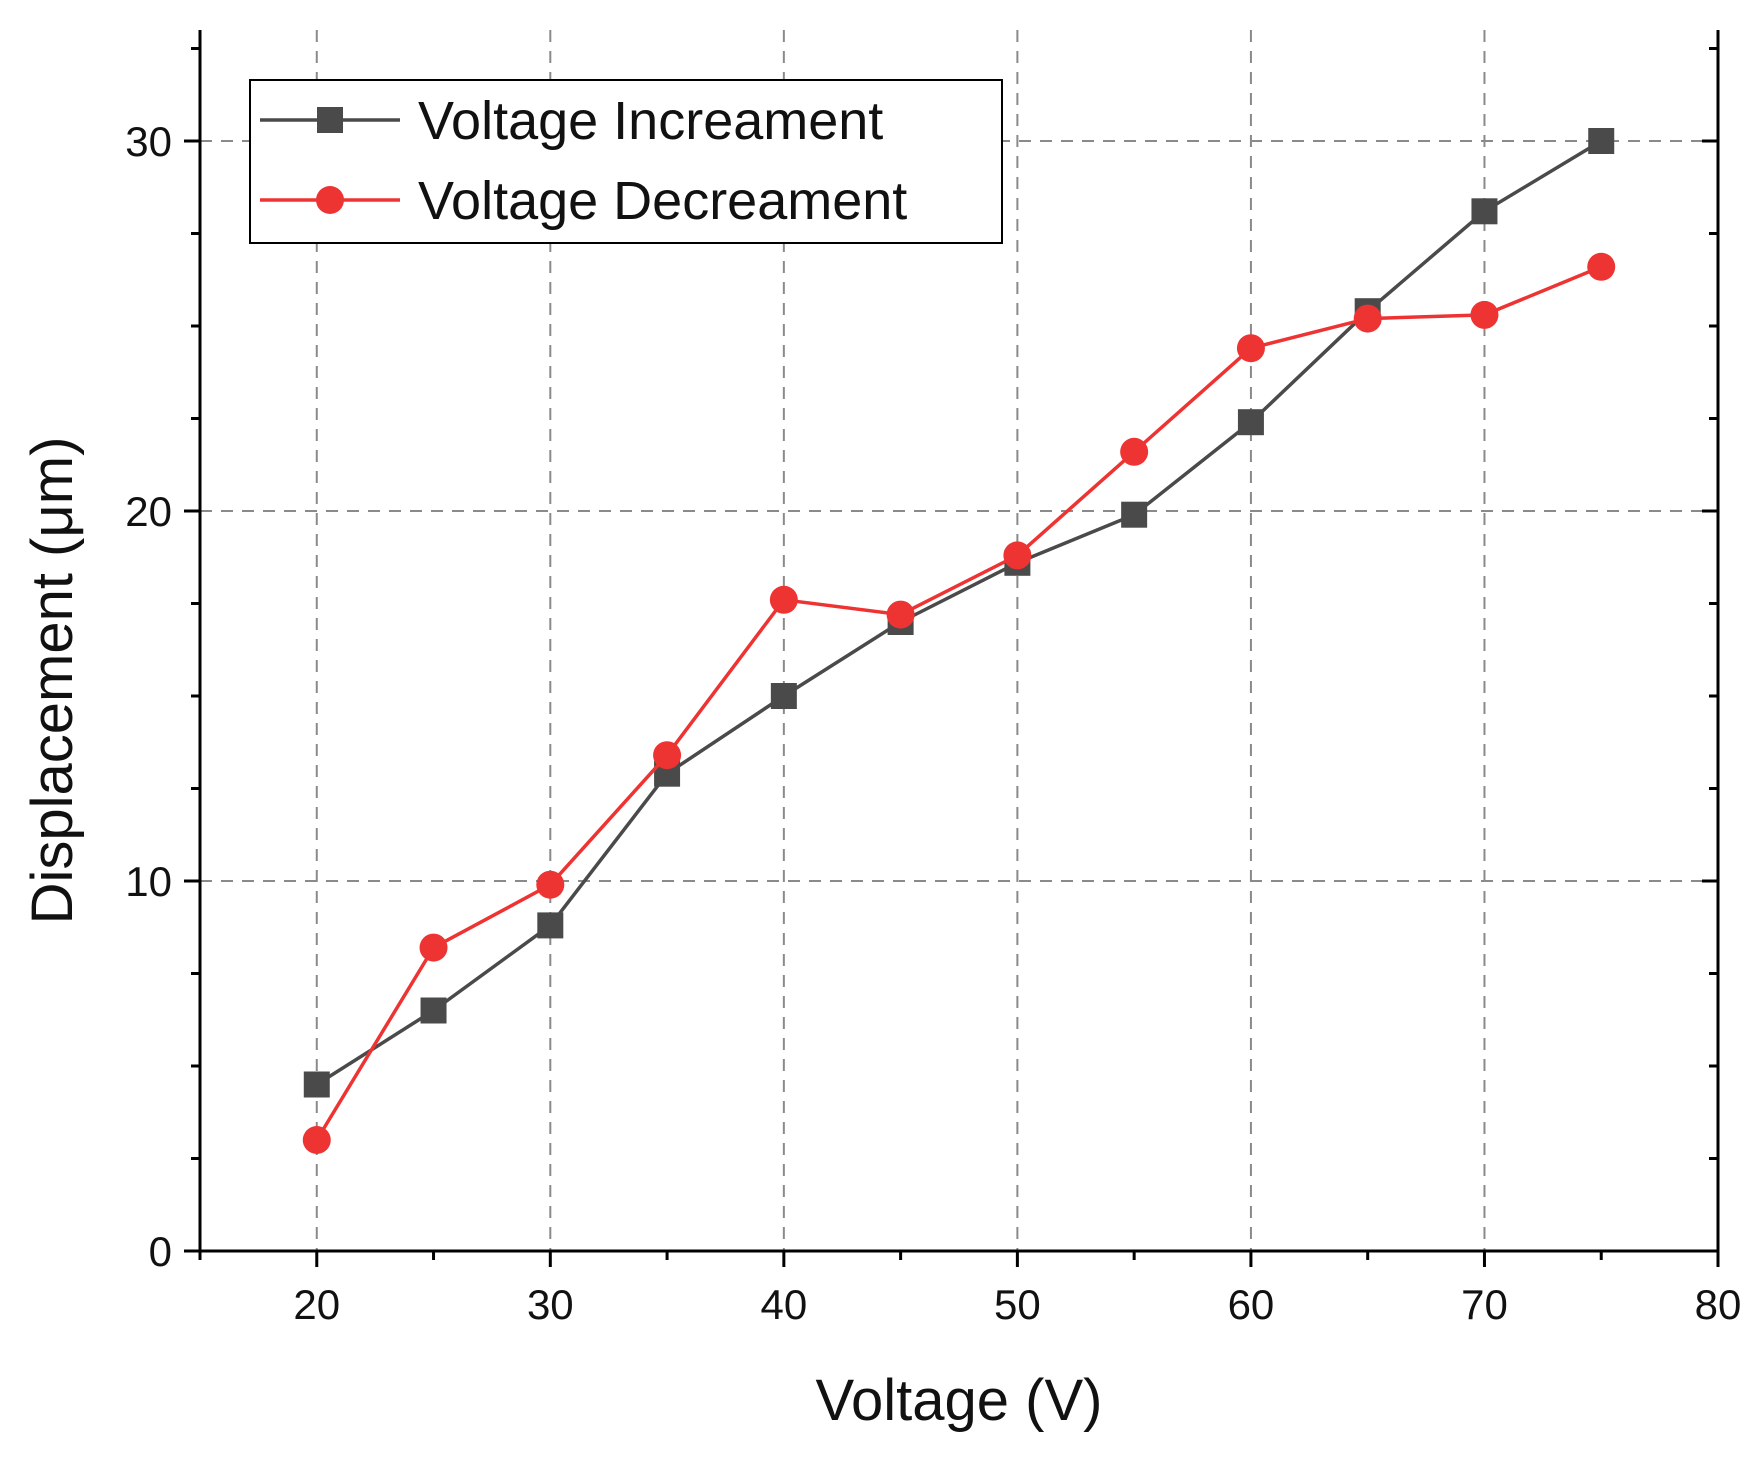  I want to click on x-tick-label: 20, so click(316, 1304).